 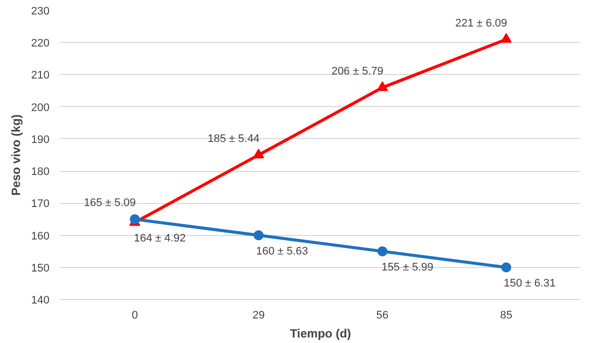 What do you see at coordinates (110, 203) in the screenshot?
I see `data-label: 165 ± 5.09` at bounding box center [110, 203].